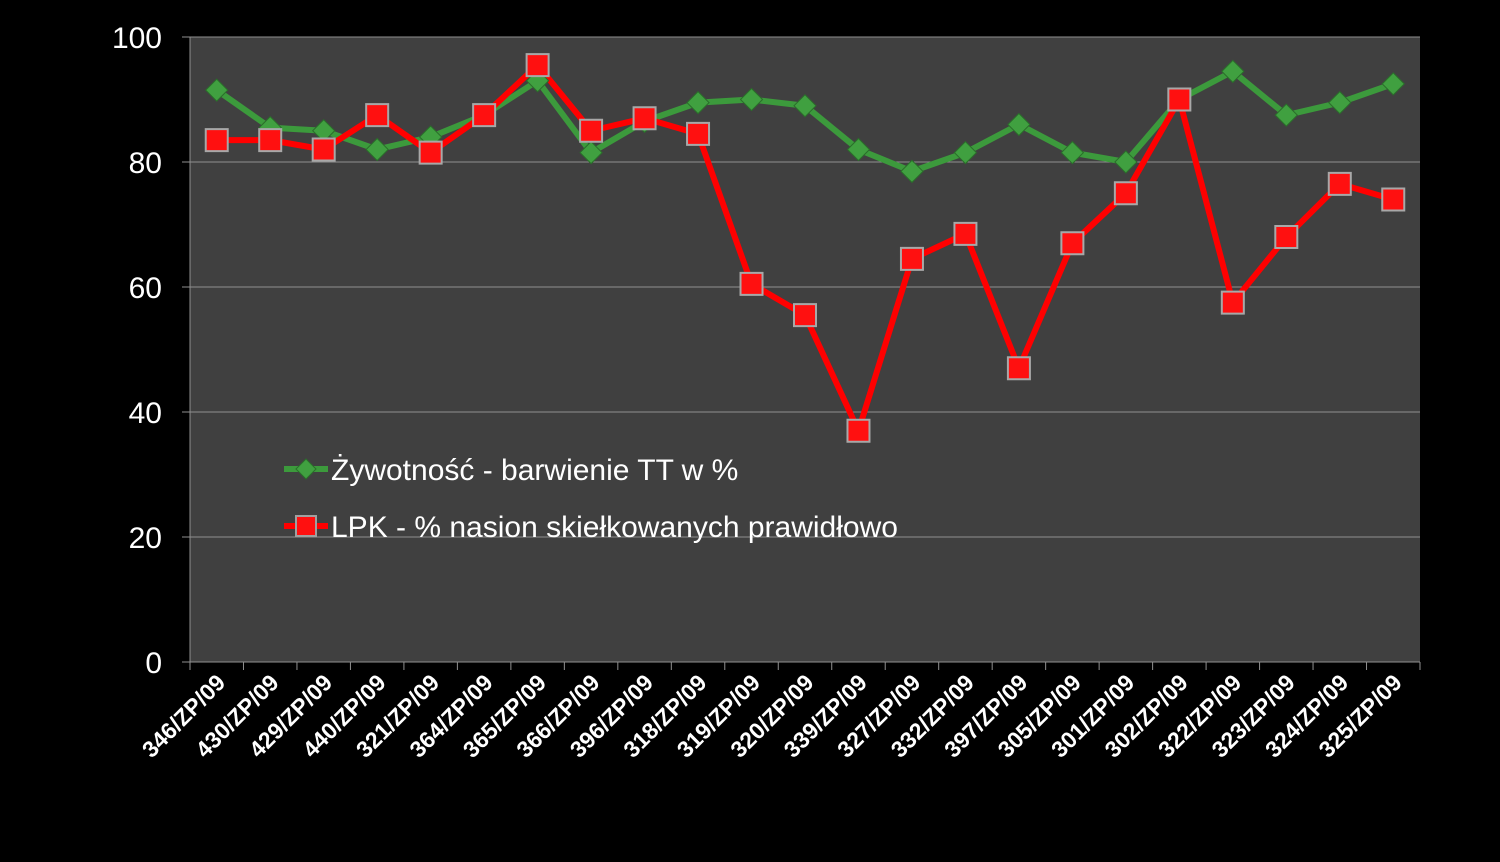  What do you see at coordinates (145, 163) in the screenshot?
I see `y-tick-label: 80` at bounding box center [145, 163].